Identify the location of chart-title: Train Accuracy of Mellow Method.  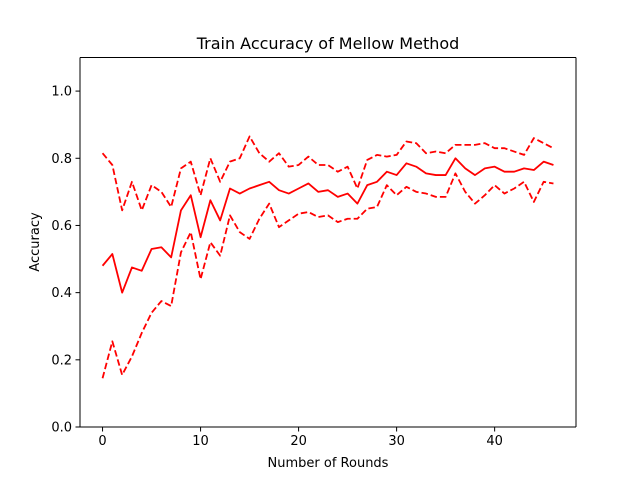
(328, 43).